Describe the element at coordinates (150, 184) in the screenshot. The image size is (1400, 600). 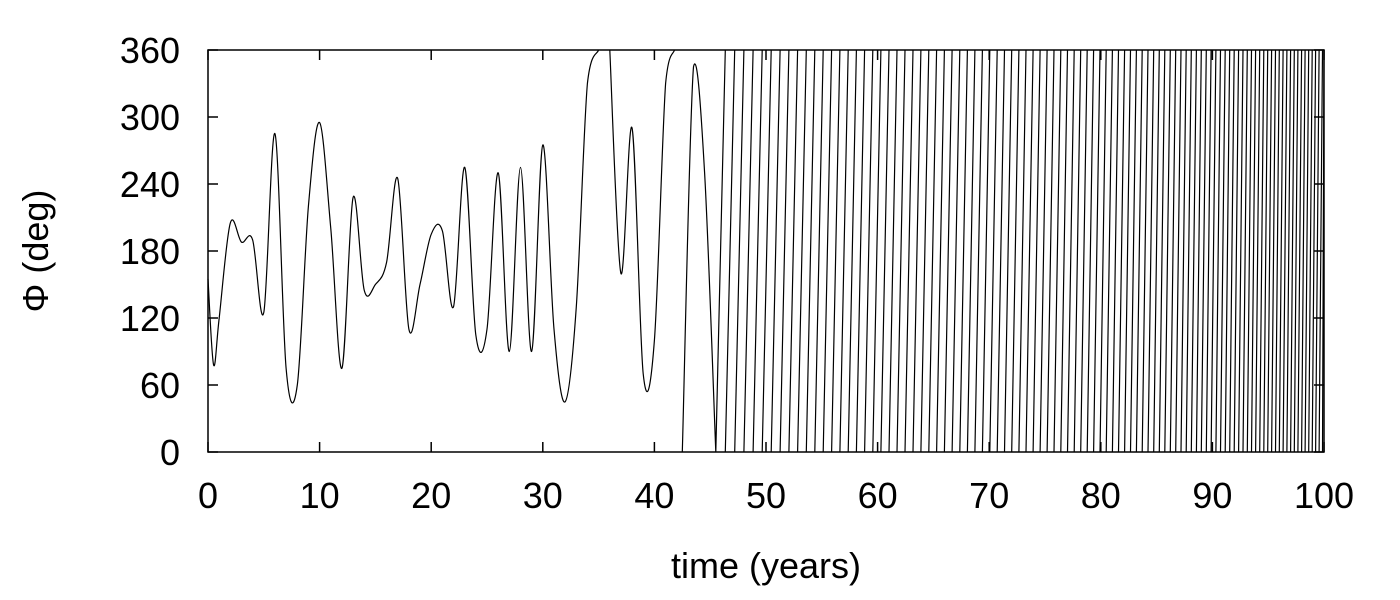
I see `y-tick-label: 240` at that location.